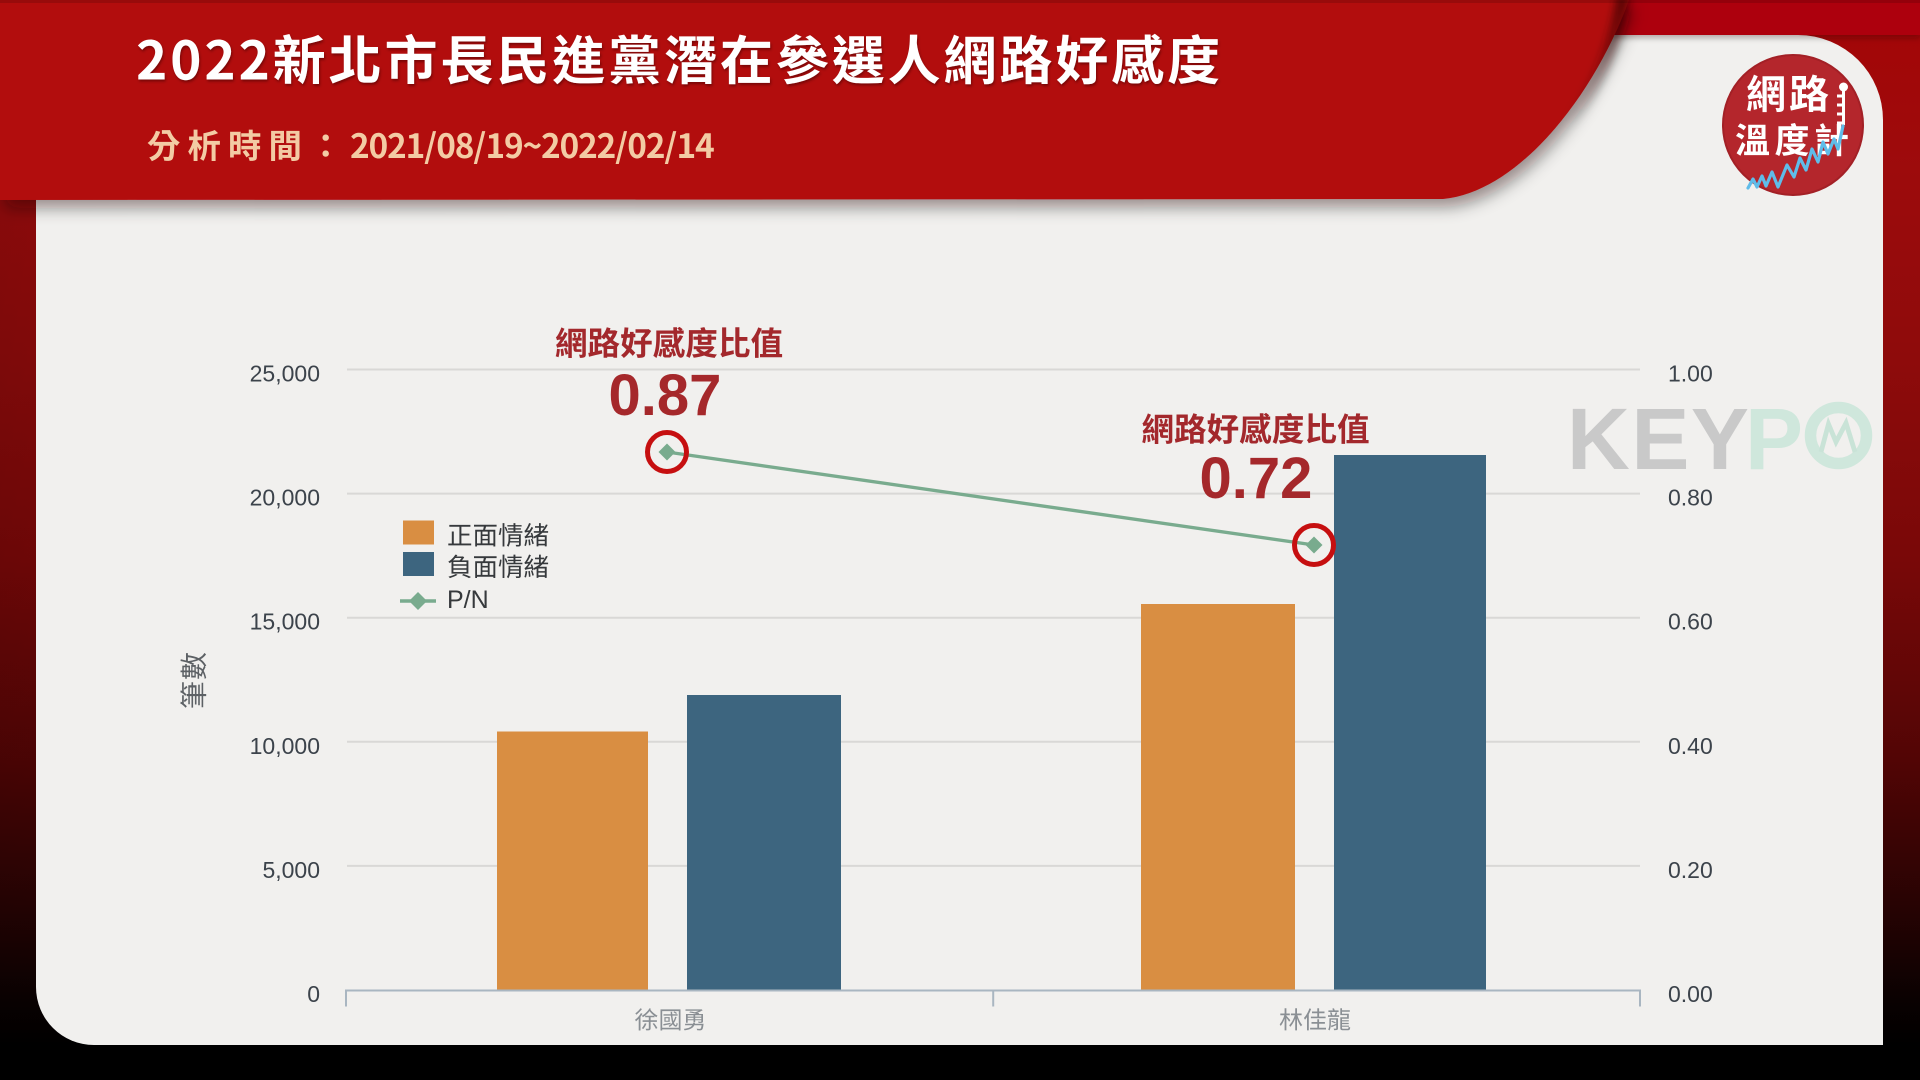 This screenshot has width=1920, height=1080. I want to click on svg-text: P, so click(1774, 439).